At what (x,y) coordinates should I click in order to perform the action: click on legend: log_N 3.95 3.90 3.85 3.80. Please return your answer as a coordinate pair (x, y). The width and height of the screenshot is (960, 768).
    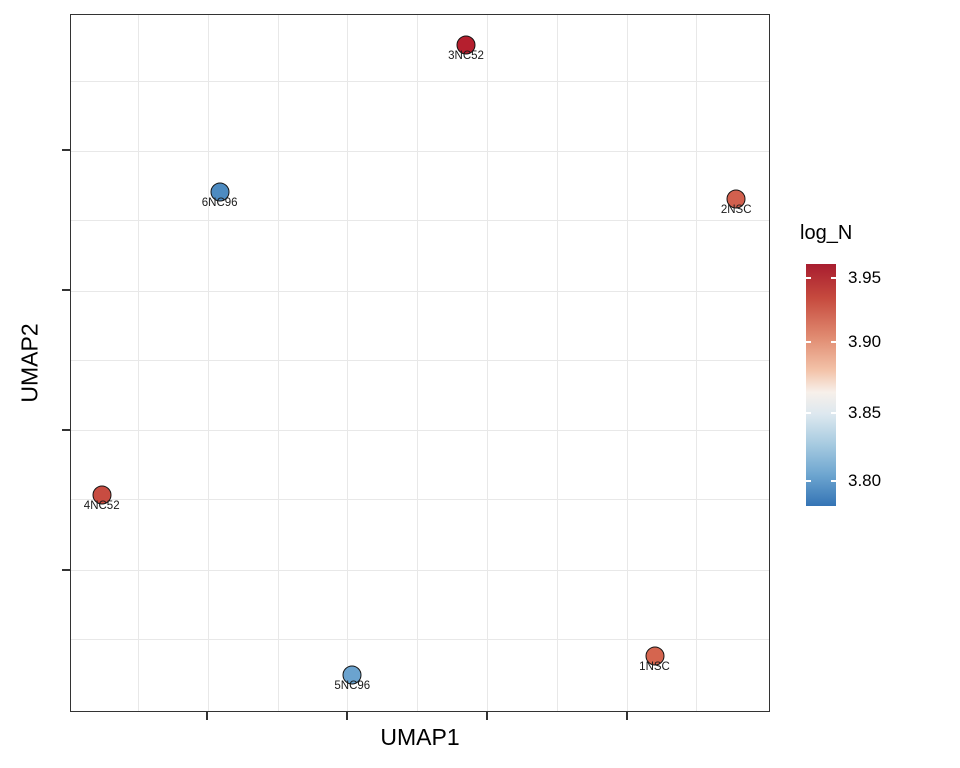
    Looking at the image, I should click on (880, 382).